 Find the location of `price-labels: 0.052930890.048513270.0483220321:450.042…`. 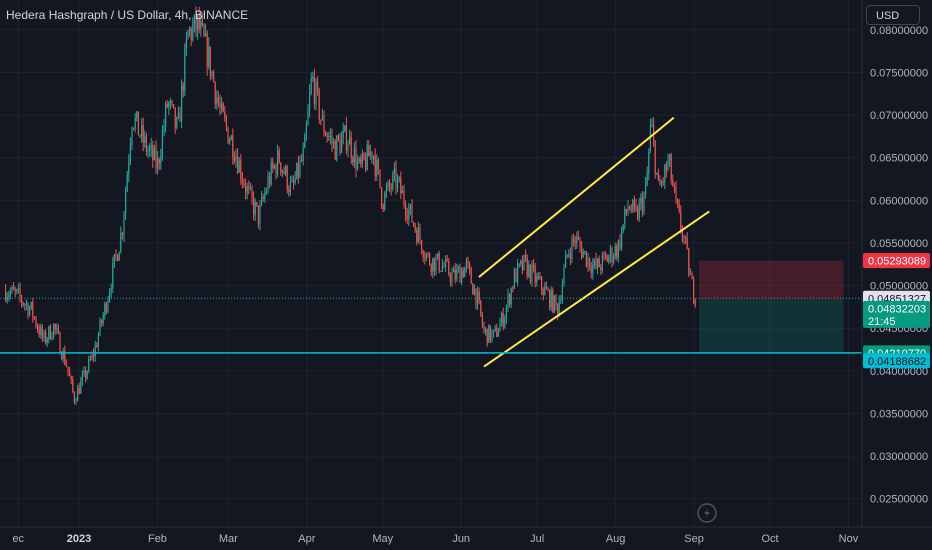

price-labels: 0.052930890.048513270.0483220321:450.042… is located at coordinates (896, 311).